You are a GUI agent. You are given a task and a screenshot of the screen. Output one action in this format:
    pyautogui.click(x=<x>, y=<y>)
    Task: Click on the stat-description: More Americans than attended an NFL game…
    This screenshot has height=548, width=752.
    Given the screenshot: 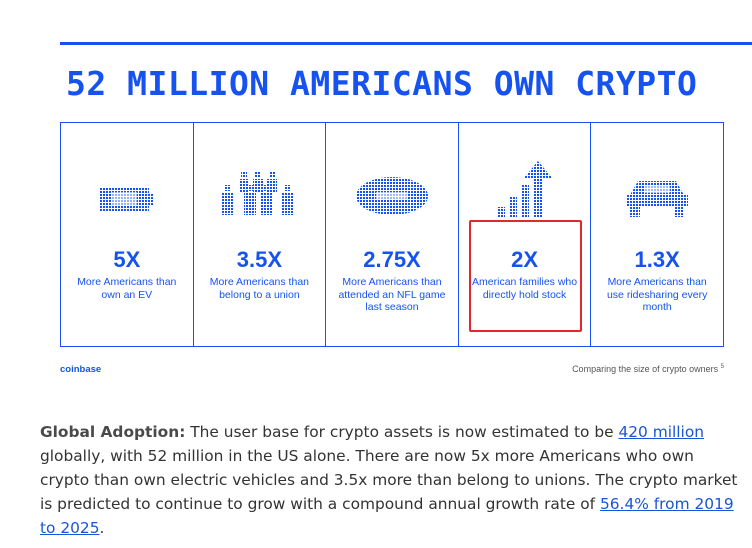 What is the action you would take?
    pyautogui.click(x=392, y=294)
    